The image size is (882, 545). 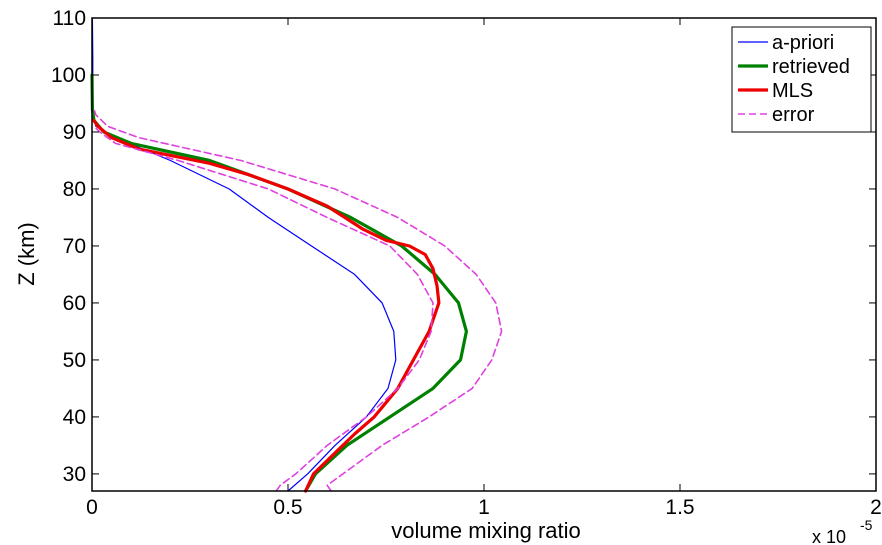 What do you see at coordinates (876, 507) in the screenshot?
I see `x-tick-label: 2` at bounding box center [876, 507].